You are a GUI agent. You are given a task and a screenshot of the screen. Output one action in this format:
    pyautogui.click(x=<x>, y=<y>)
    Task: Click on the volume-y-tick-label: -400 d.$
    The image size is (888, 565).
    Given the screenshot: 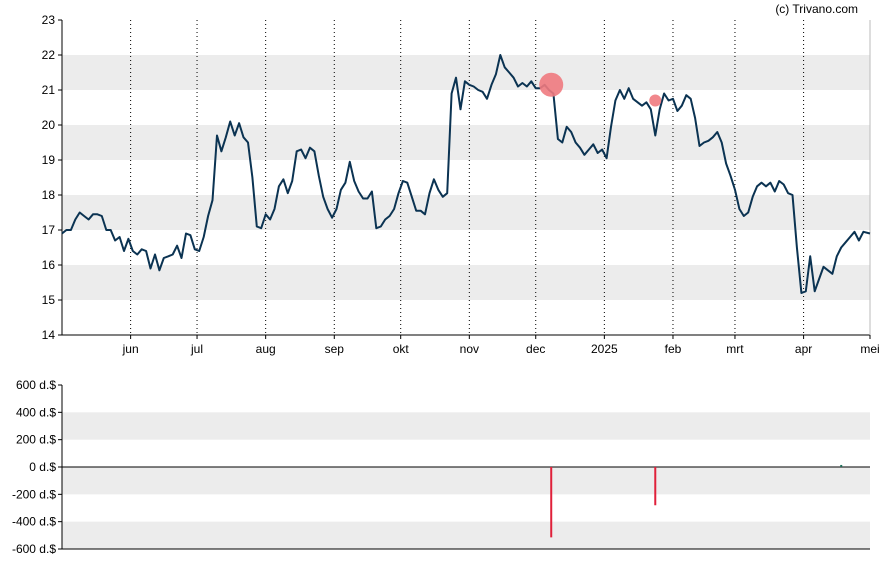 What is the action you would take?
    pyautogui.click(x=34, y=522)
    